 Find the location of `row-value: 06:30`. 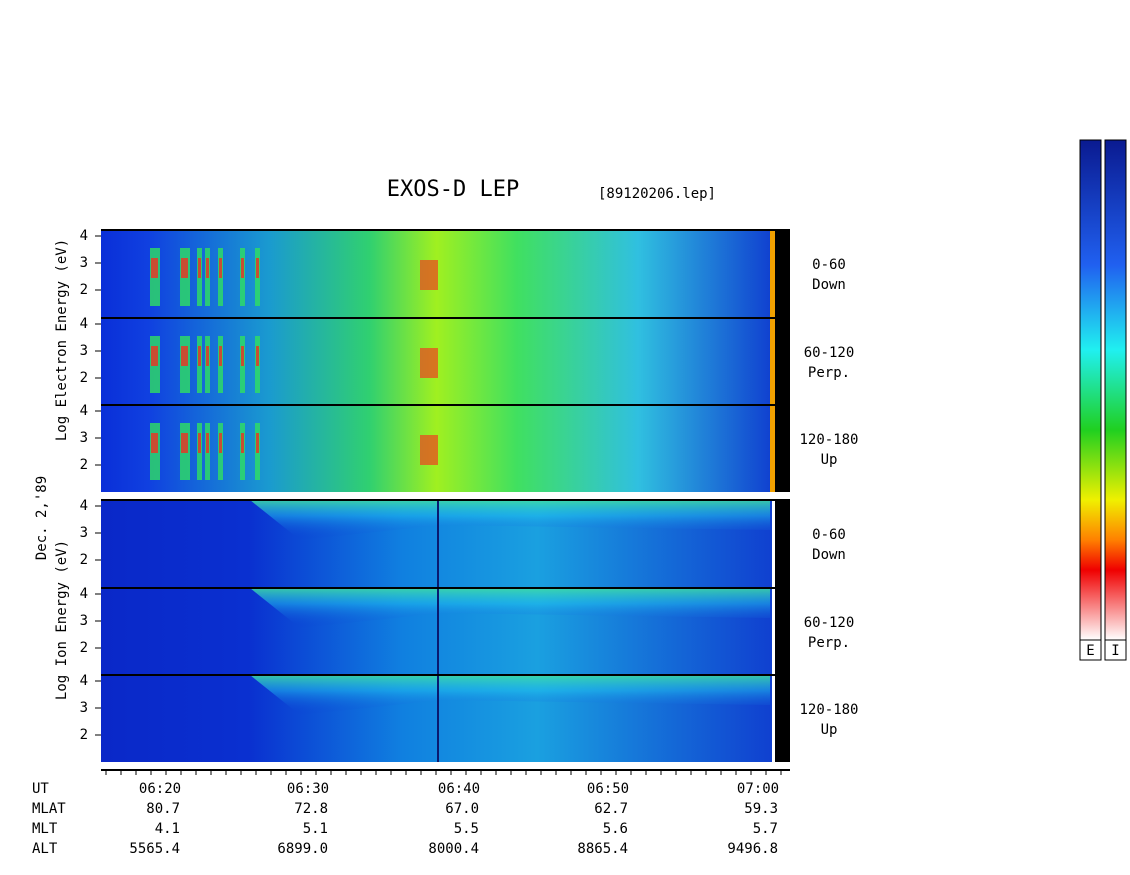

row-value: 06:30 is located at coordinates (308, 789).